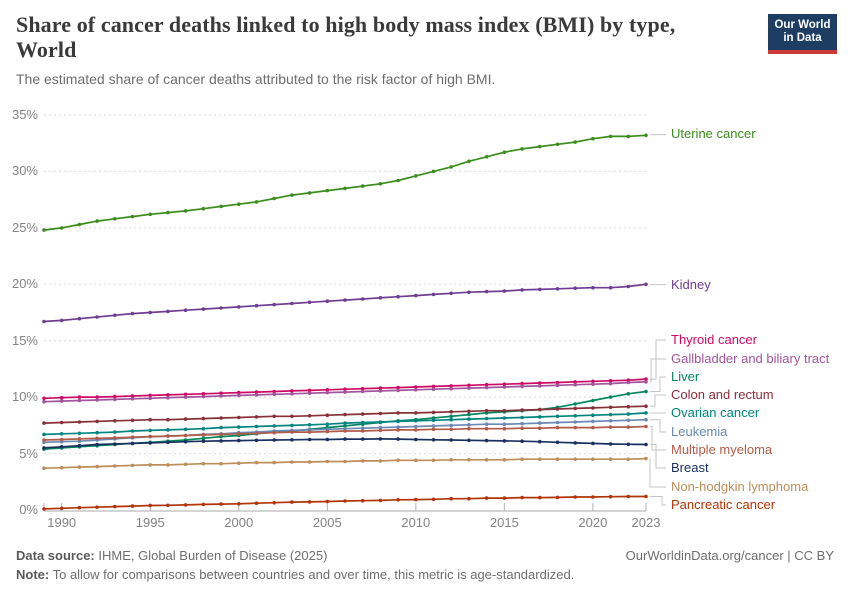  Describe the element at coordinates (61, 228) in the screenshot. I see `data-point-uterine-1990` at that location.